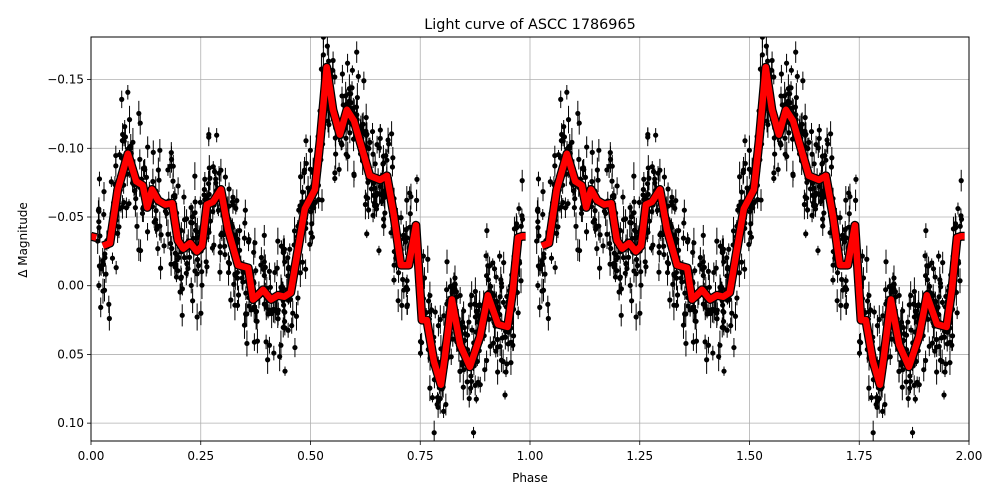 The height and width of the screenshot is (504, 1000). Describe the element at coordinates (70, 286) in the screenshot. I see `y-tick-label: 0.00` at that location.